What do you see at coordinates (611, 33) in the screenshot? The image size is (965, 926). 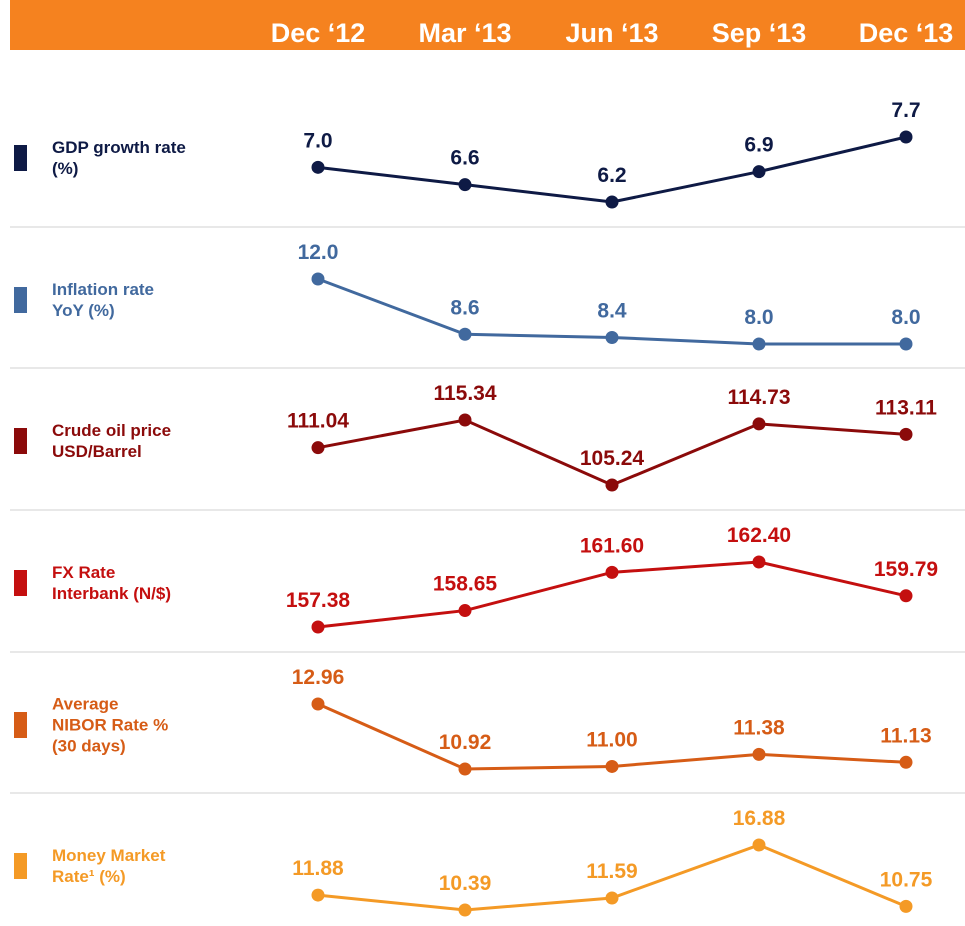 I see `column-header: Jun ‘13` at bounding box center [611, 33].